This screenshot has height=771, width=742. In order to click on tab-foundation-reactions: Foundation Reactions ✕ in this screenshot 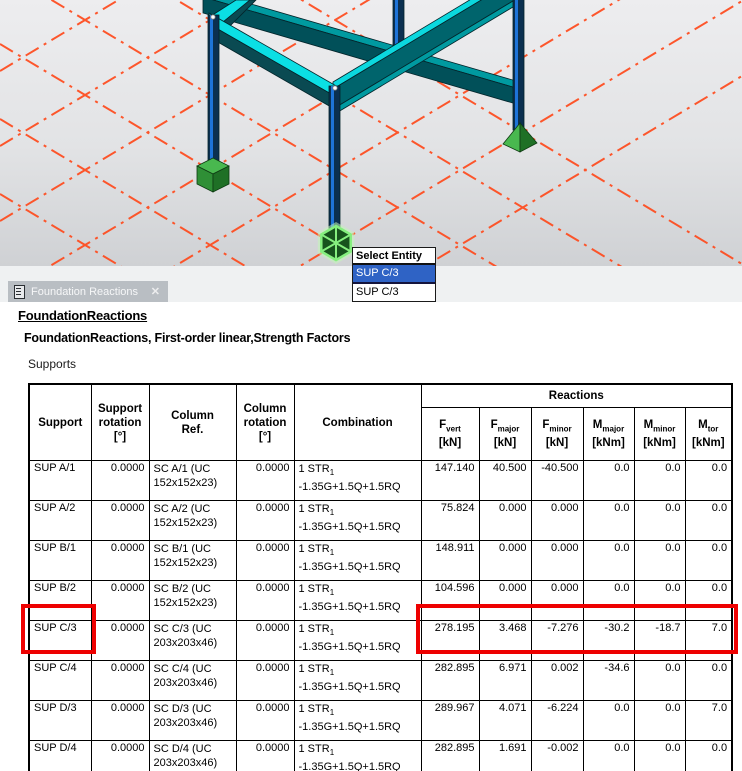, I will do `click(88, 291)`.